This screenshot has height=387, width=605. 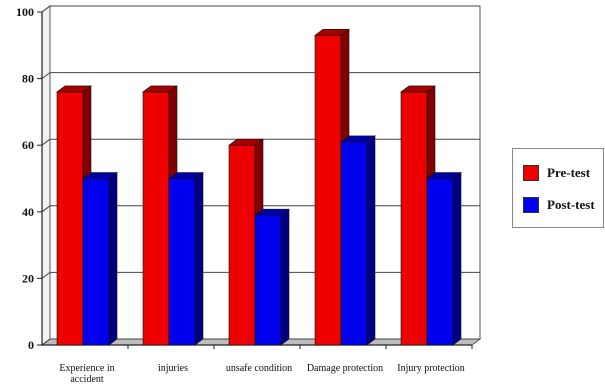 I want to click on x-tick-label: Damage protection, so click(x=345, y=368).